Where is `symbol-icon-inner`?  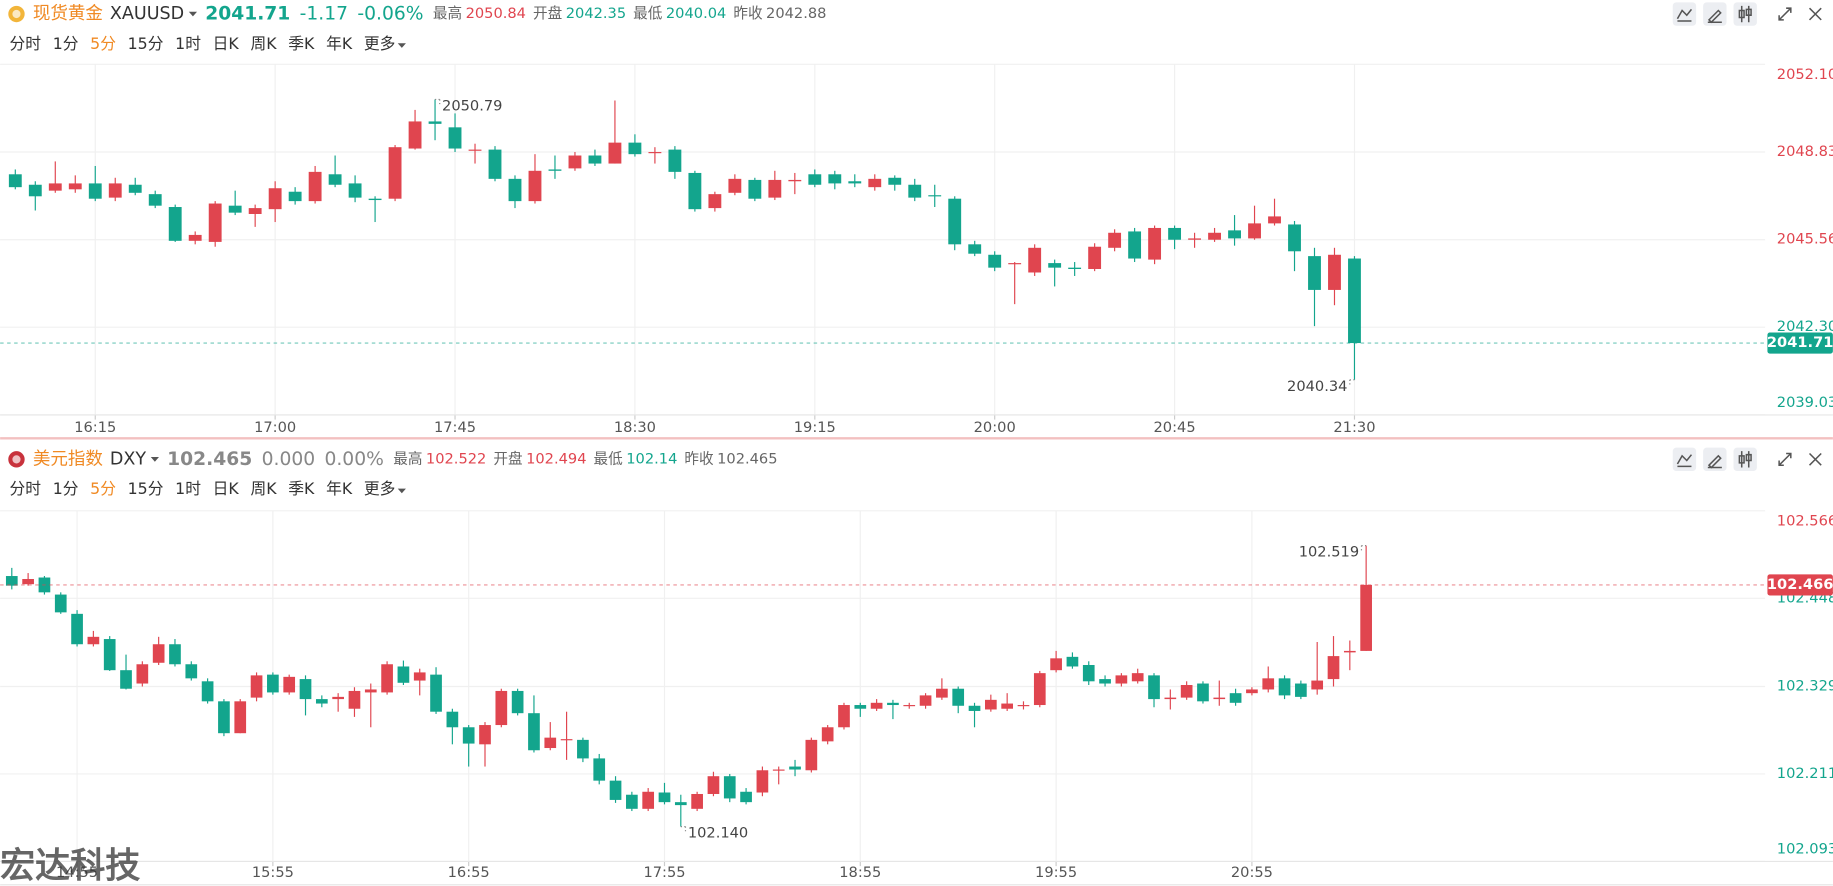 symbol-icon-inner is located at coordinates (16, 459).